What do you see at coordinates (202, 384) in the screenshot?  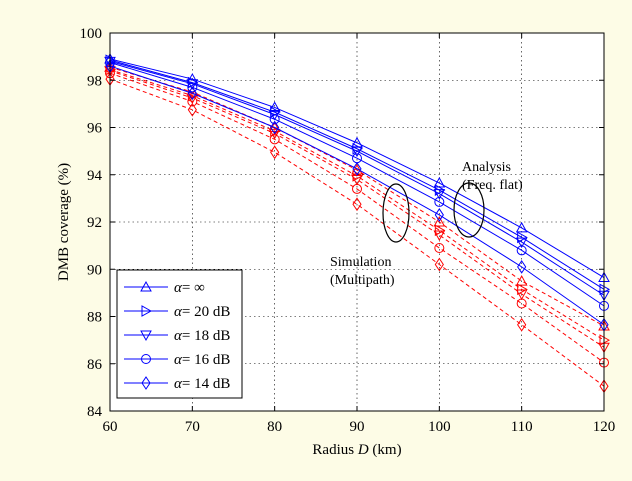 I see `legend-label-series-5: α= 14 dB` at bounding box center [202, 384].